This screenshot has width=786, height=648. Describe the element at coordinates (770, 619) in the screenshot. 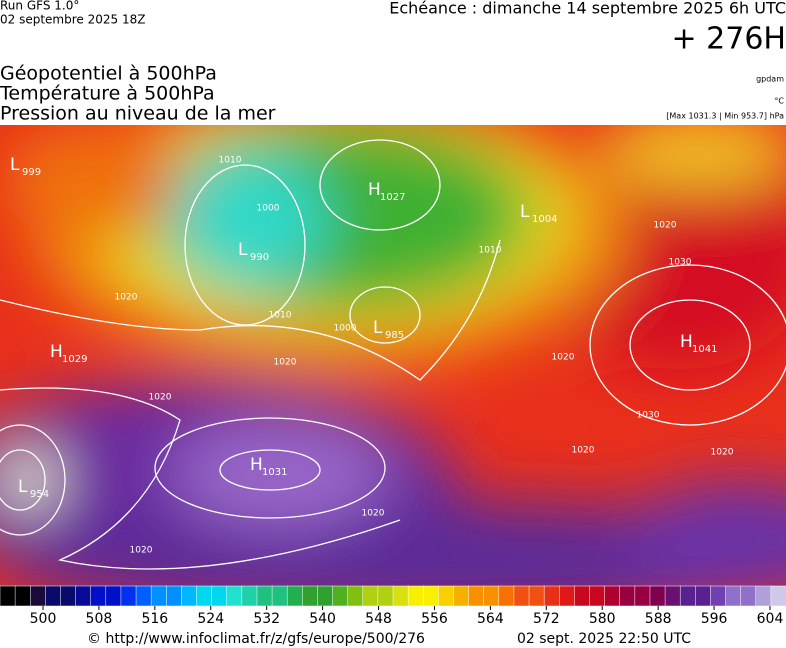

I see `colorbar-tick-label: 604` at that location.